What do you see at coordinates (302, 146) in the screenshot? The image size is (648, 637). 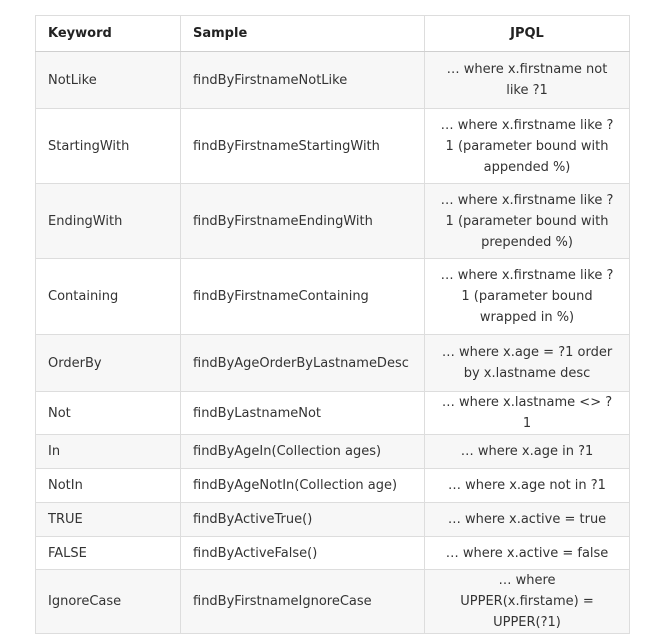 I see `sample-cell: findByFirstnameStartingWith` at bounding box center [302, 146].